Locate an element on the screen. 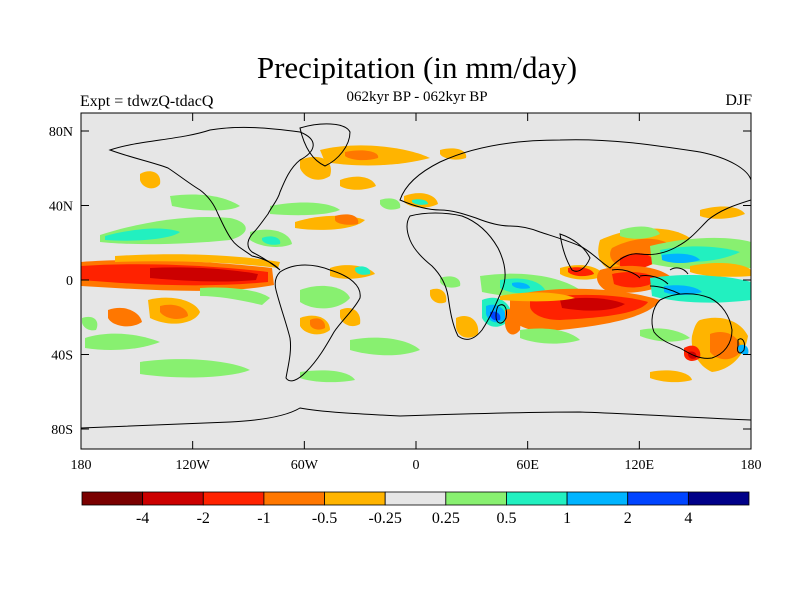  coastline-new-zealand is located at coordinates (741, 346).